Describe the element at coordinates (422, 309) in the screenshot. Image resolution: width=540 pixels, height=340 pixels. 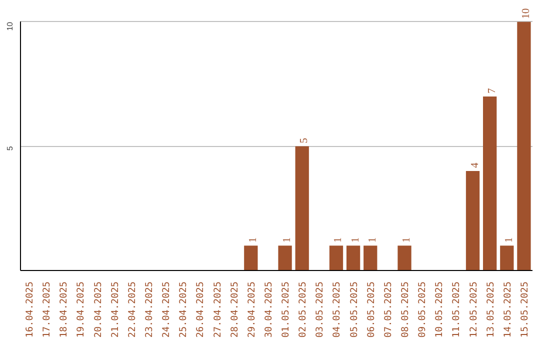
I see `x-tick-label: 09.05.2025` at that location.